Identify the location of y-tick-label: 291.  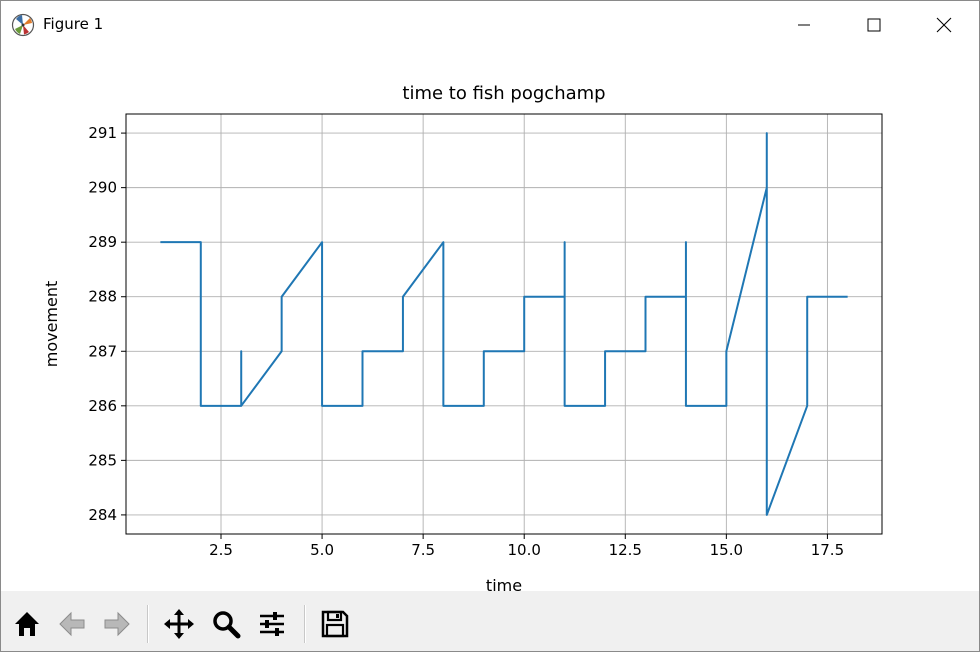
(102, 133).